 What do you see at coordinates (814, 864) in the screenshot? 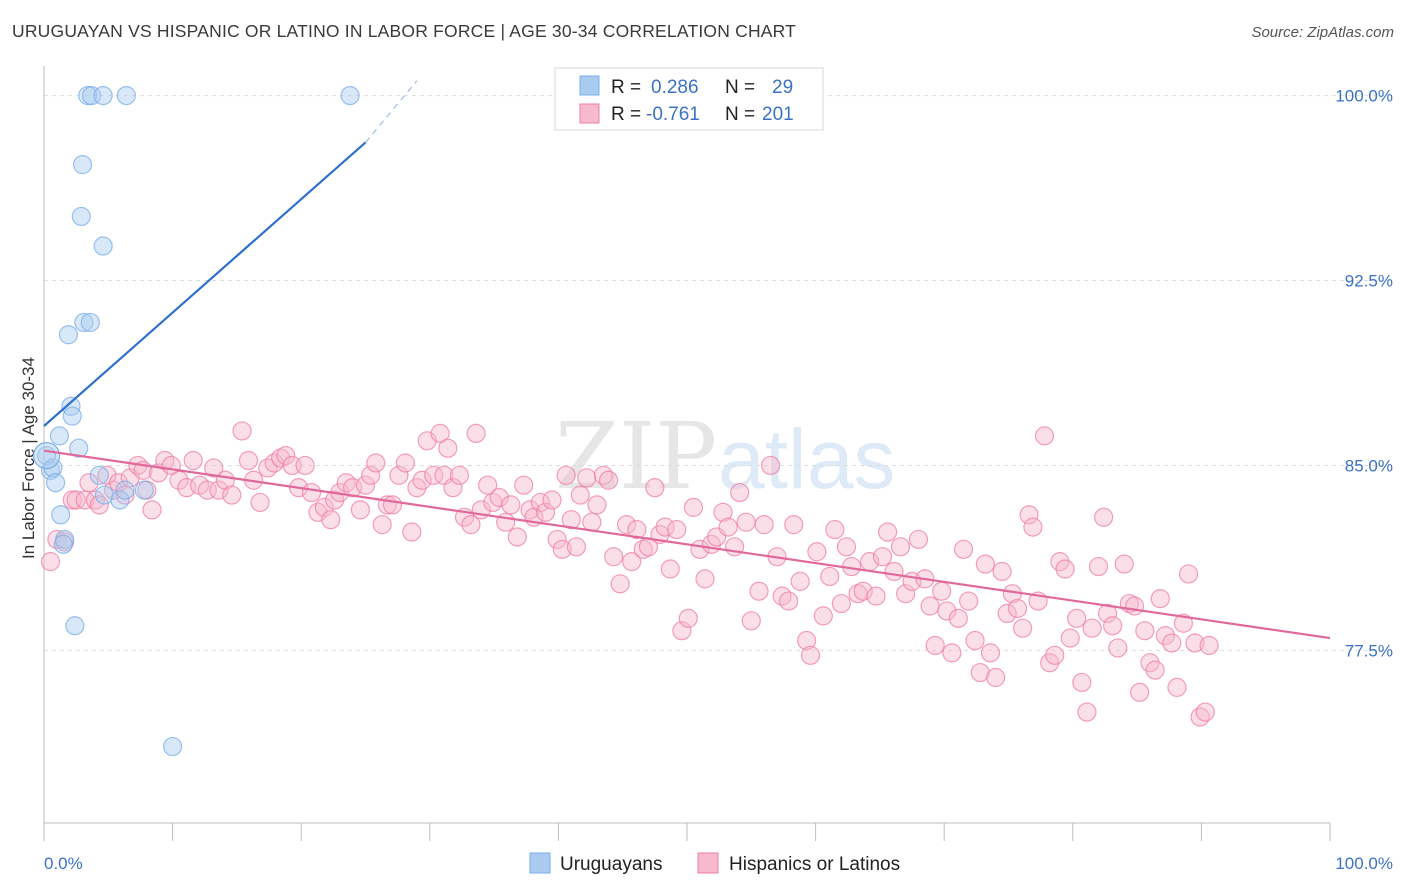
I see `bottom-legend-label-hispanics: Hispanics or Latinos` at bounding box center [814, 864].